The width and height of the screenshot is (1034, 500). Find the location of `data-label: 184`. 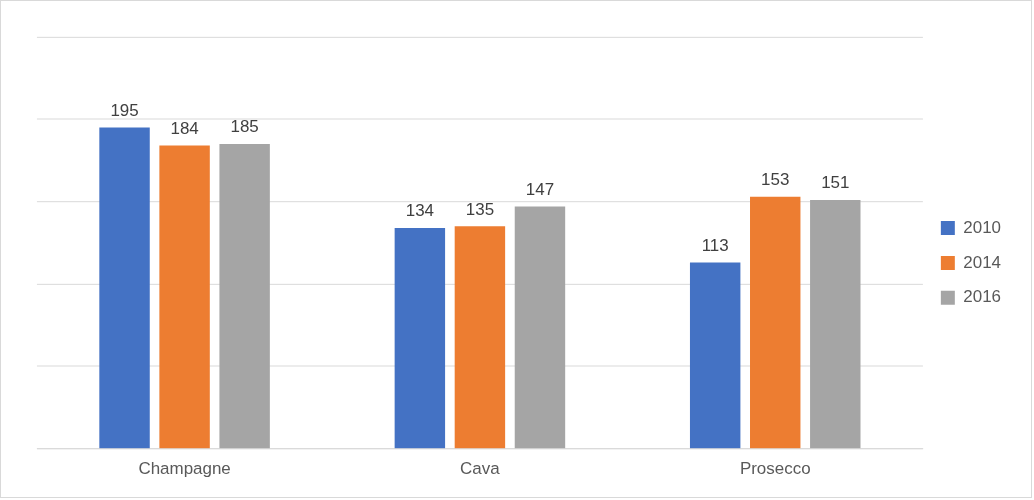

data-label: 184 is located at coordinates (184, 128).